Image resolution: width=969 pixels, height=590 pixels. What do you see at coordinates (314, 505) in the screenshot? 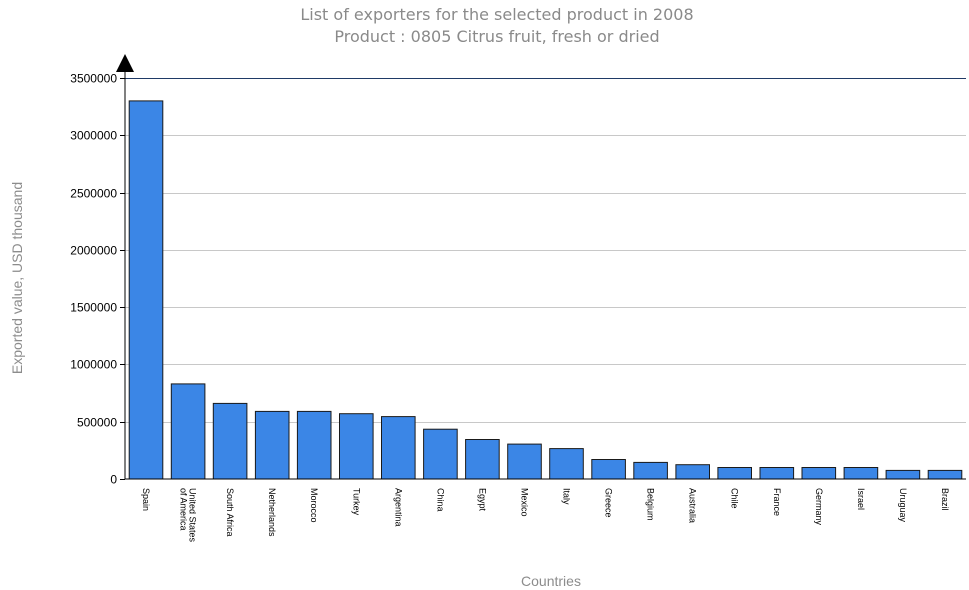
I see `x-category-label: Morocco` at bounding box center [314, 505].